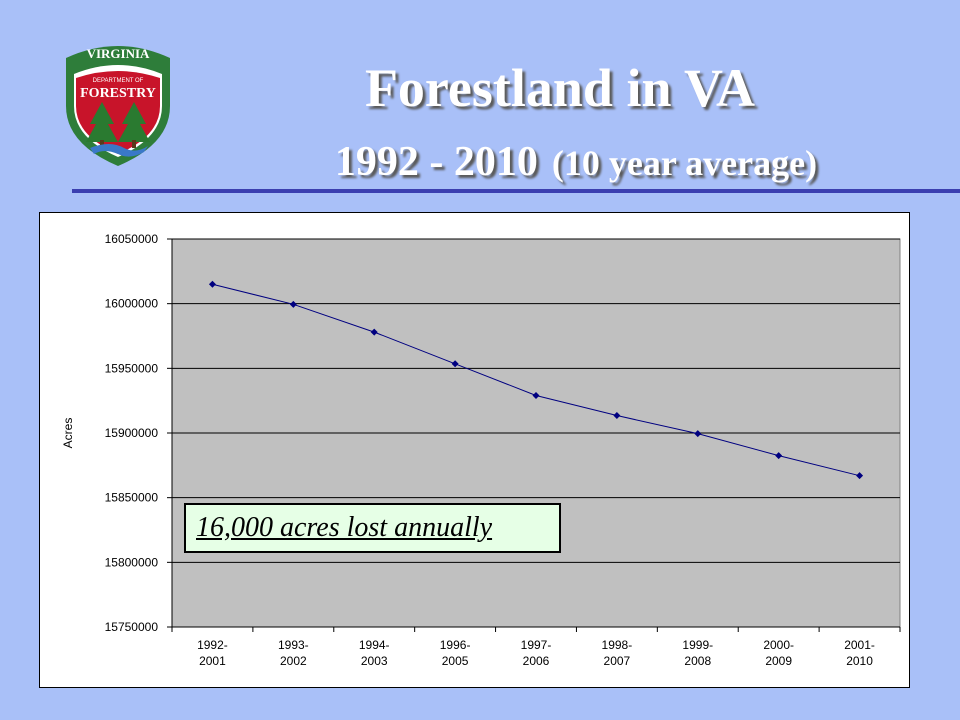  Describe the element at coordinates (516, 191) in the screenshot. I see `title-divider` at that location.